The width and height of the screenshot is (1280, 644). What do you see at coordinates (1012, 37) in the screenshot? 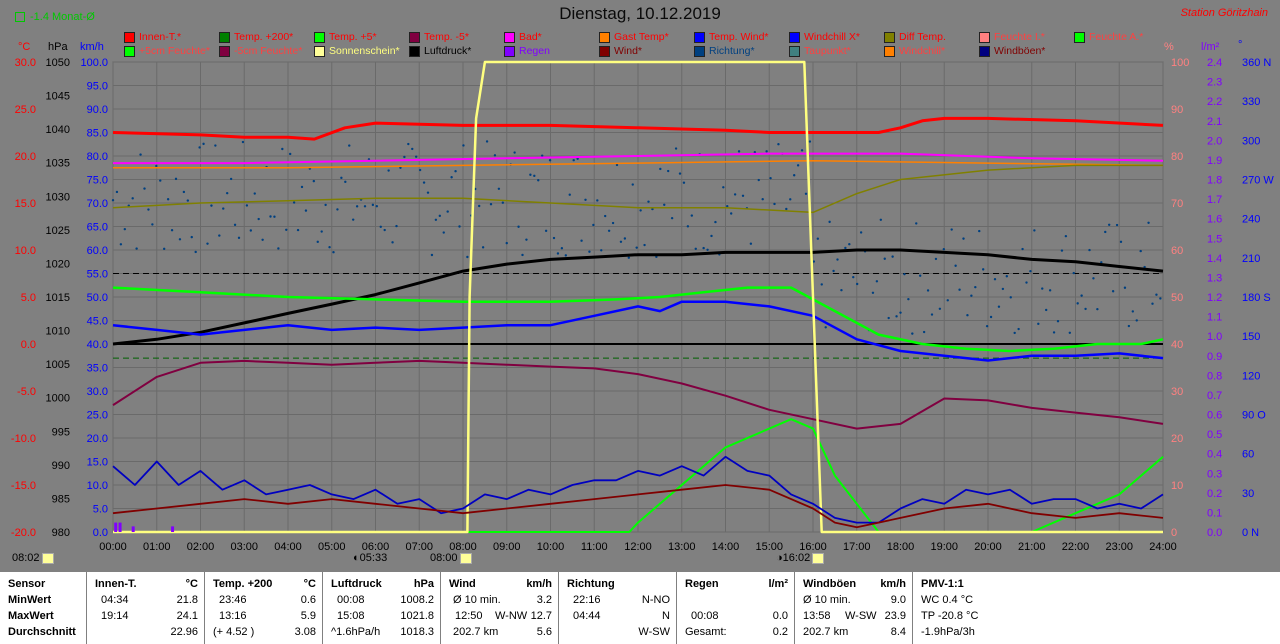
I see `legend-item: Feuchte I.*` at bounding box center [1012, 37].